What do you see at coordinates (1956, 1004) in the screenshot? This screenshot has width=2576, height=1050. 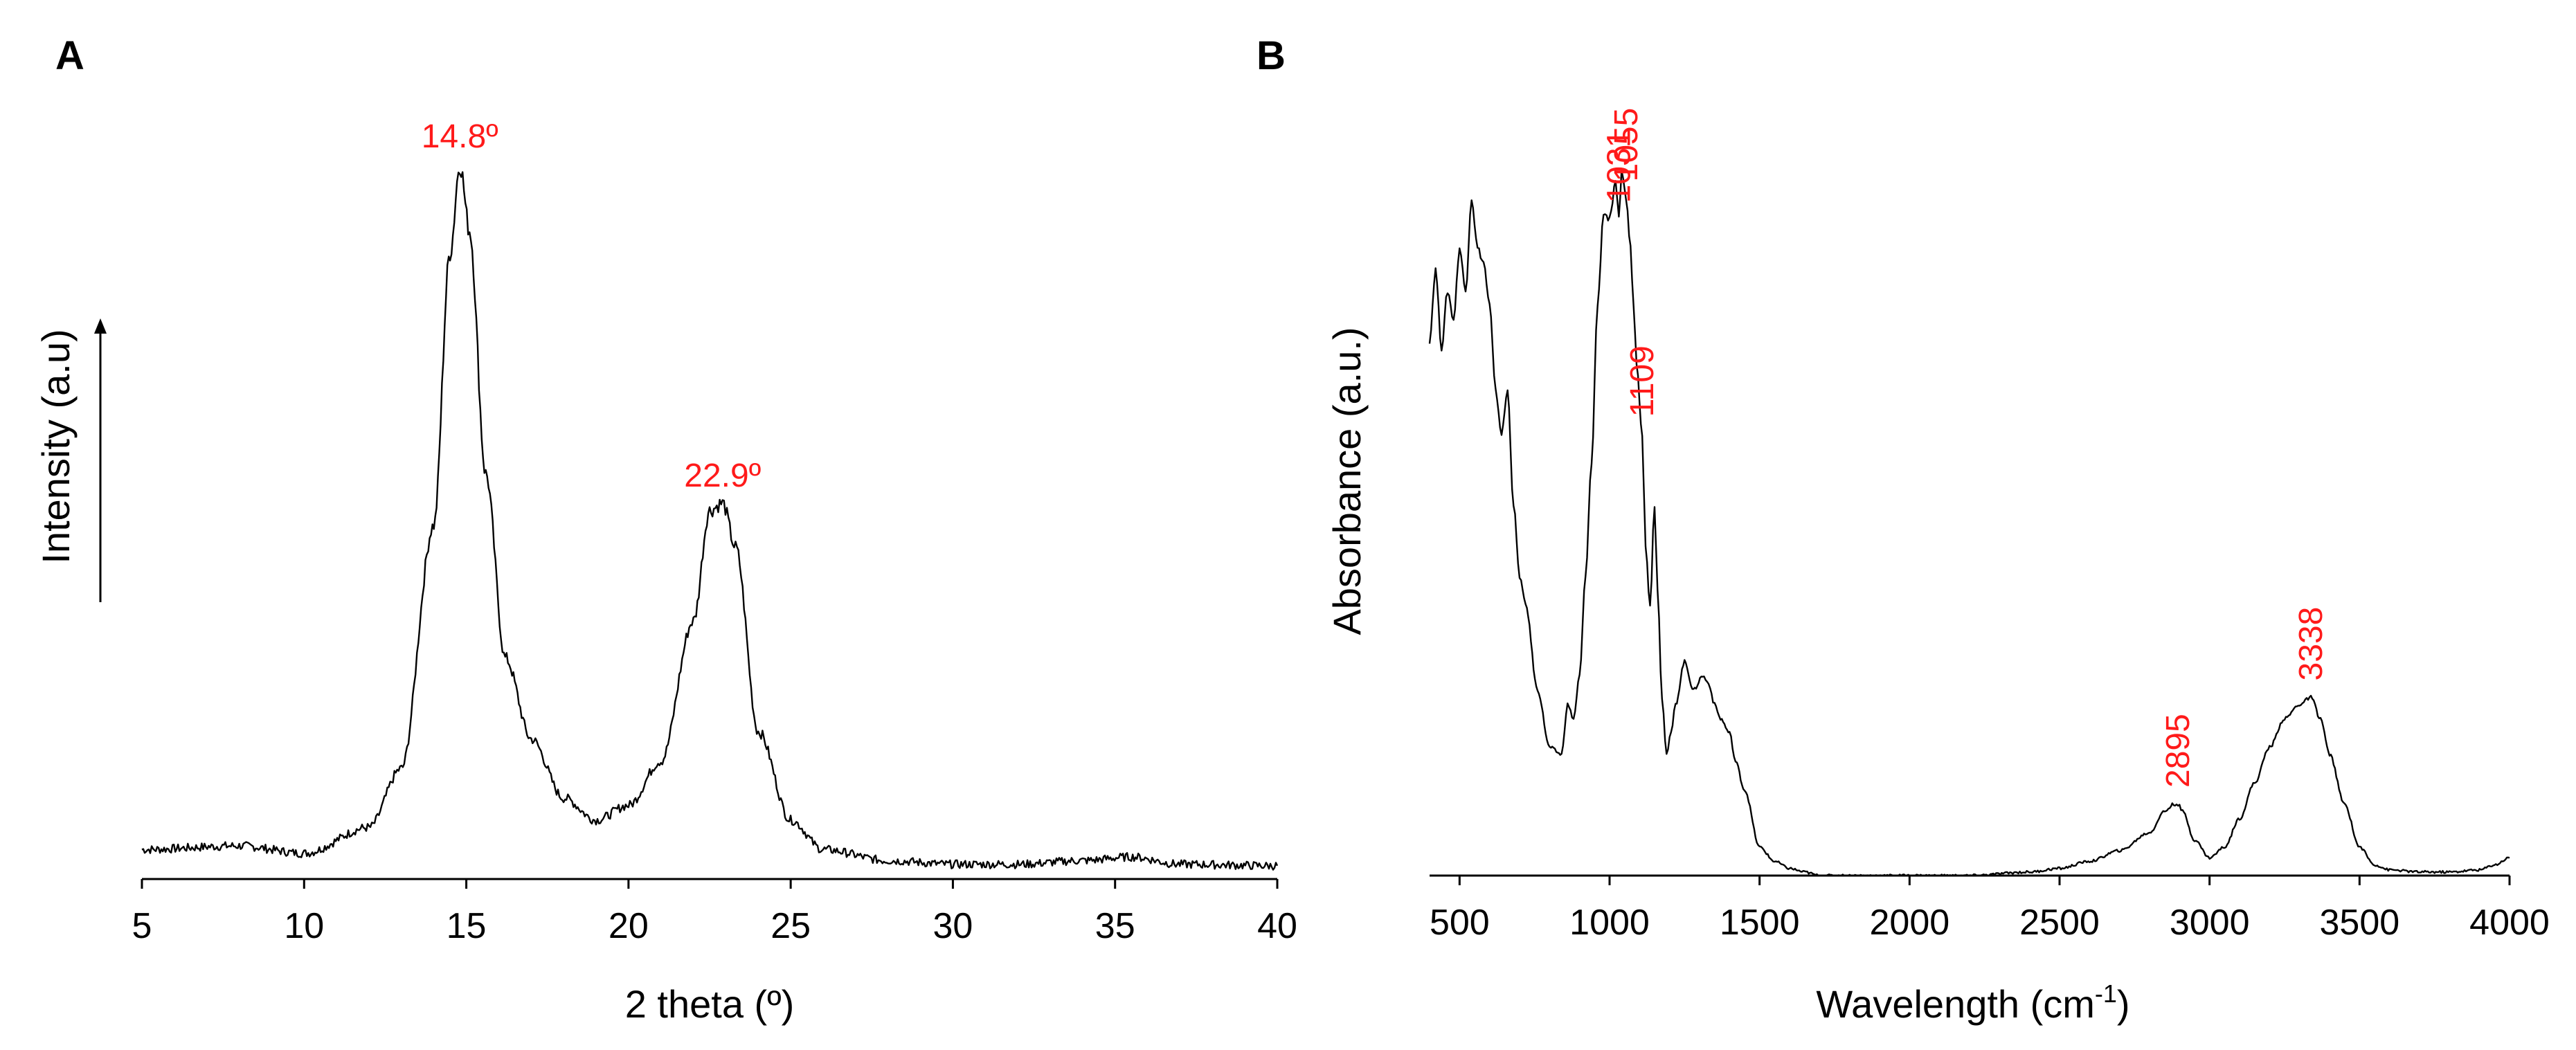 I see `panel-b-x-label-main: Wavelength (cm` at bounding box center [1956, 1004].